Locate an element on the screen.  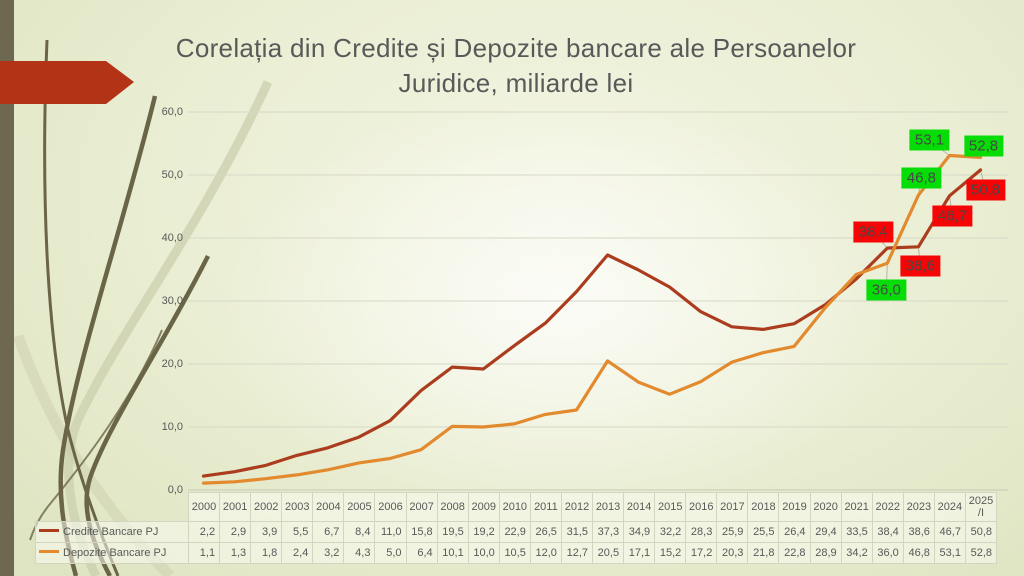
year-header: 2018 is located at coordinates (763, 507).